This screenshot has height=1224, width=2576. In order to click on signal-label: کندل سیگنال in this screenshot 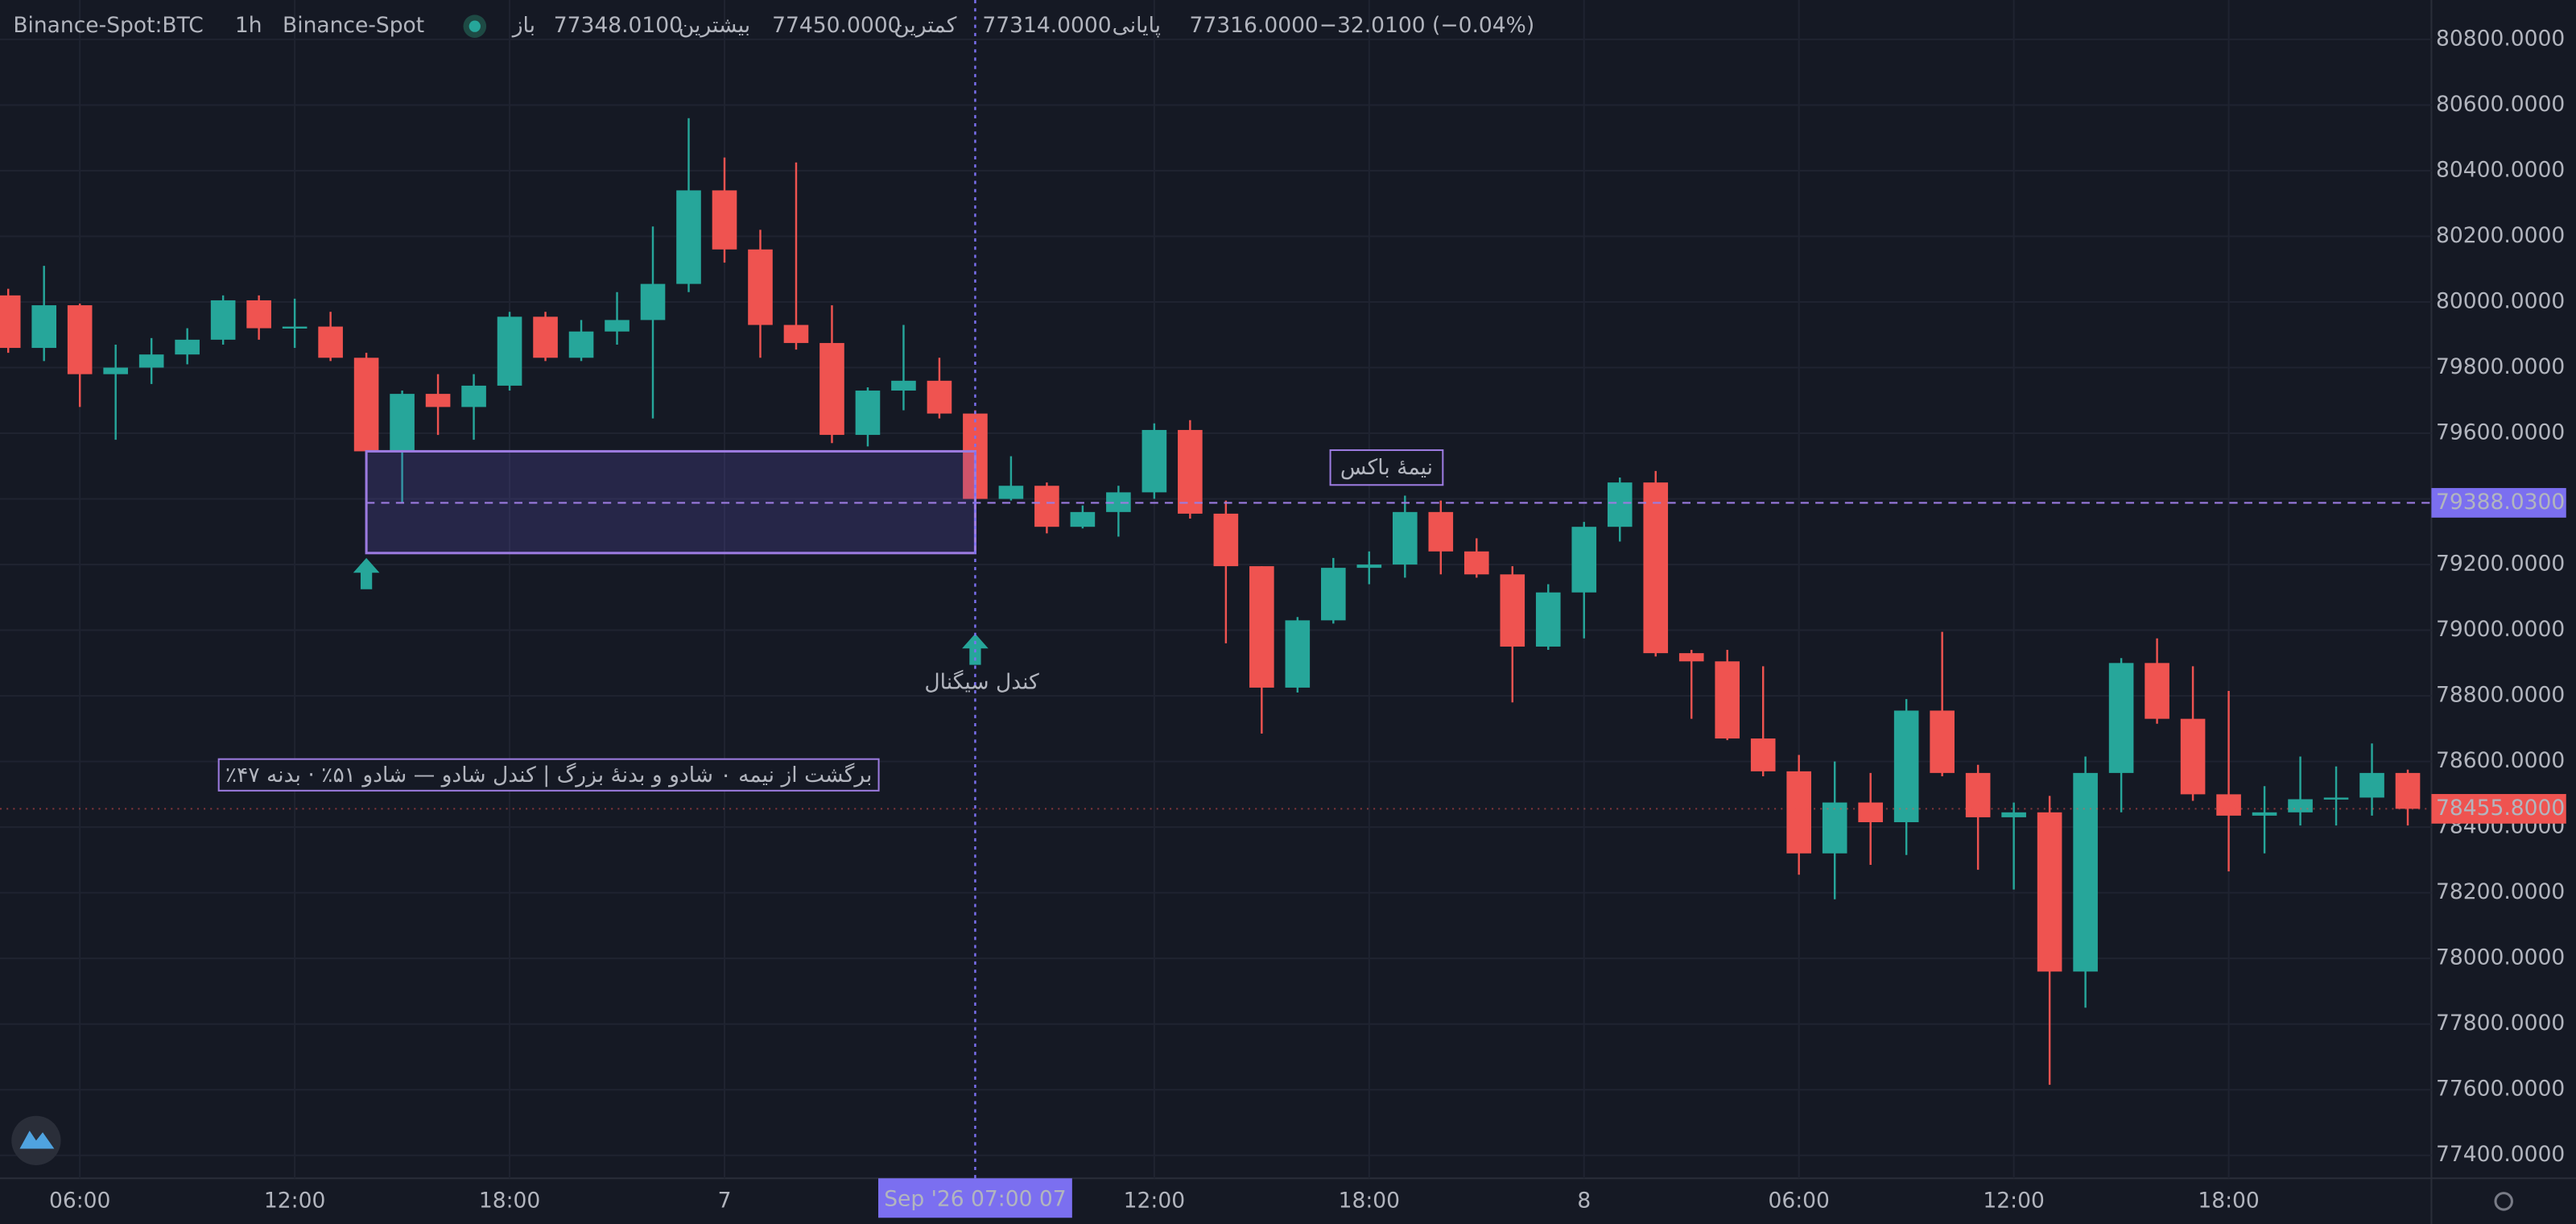, I will do `click(981, 682)`.